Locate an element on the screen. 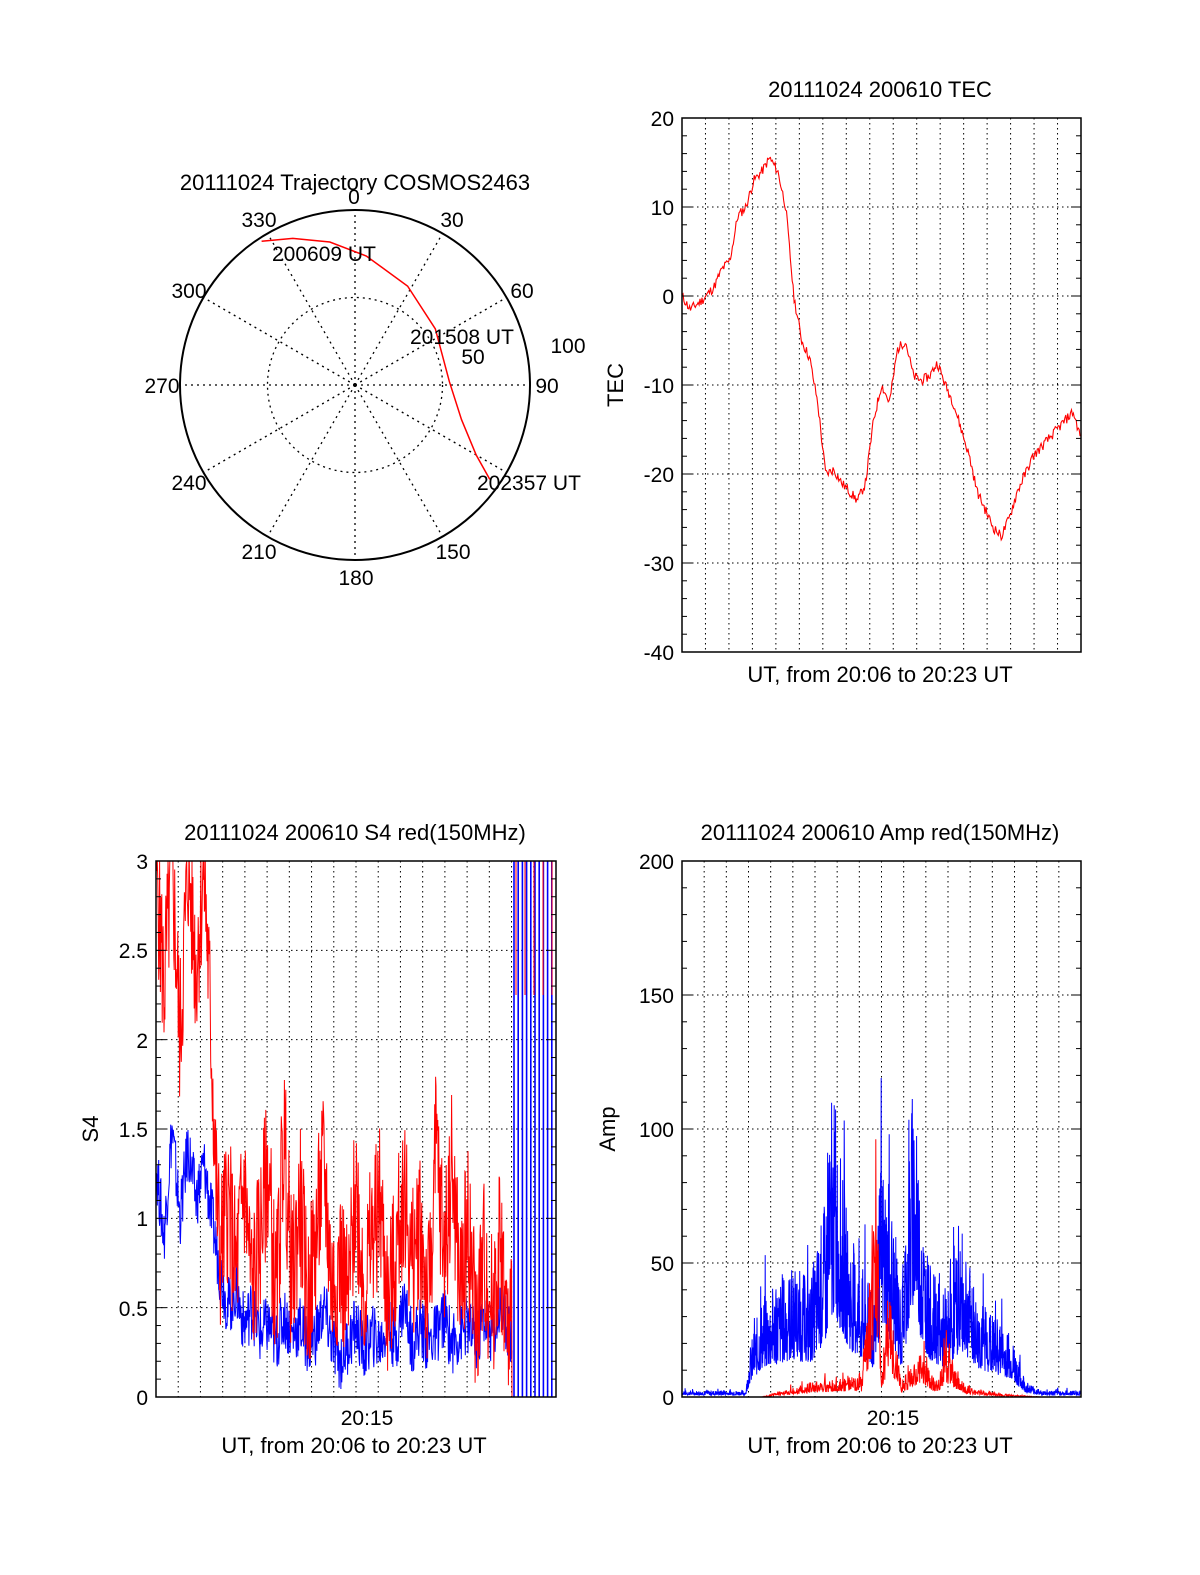 Image resolution: width=1200 pixels, height=1575 pixels. tec-ytick-20: 20 is located at coordinates (662, 119).